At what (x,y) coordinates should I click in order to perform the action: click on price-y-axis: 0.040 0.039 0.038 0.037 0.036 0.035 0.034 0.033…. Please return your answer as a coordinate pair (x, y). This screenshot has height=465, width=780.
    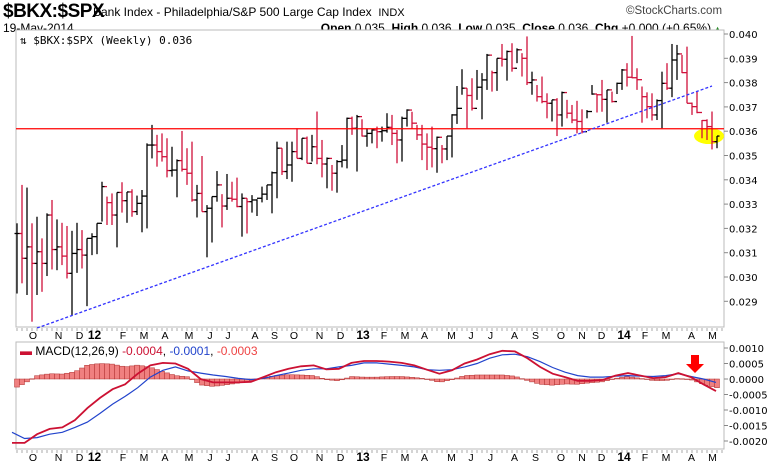
    Looking at the image, I should click on (741, 169).